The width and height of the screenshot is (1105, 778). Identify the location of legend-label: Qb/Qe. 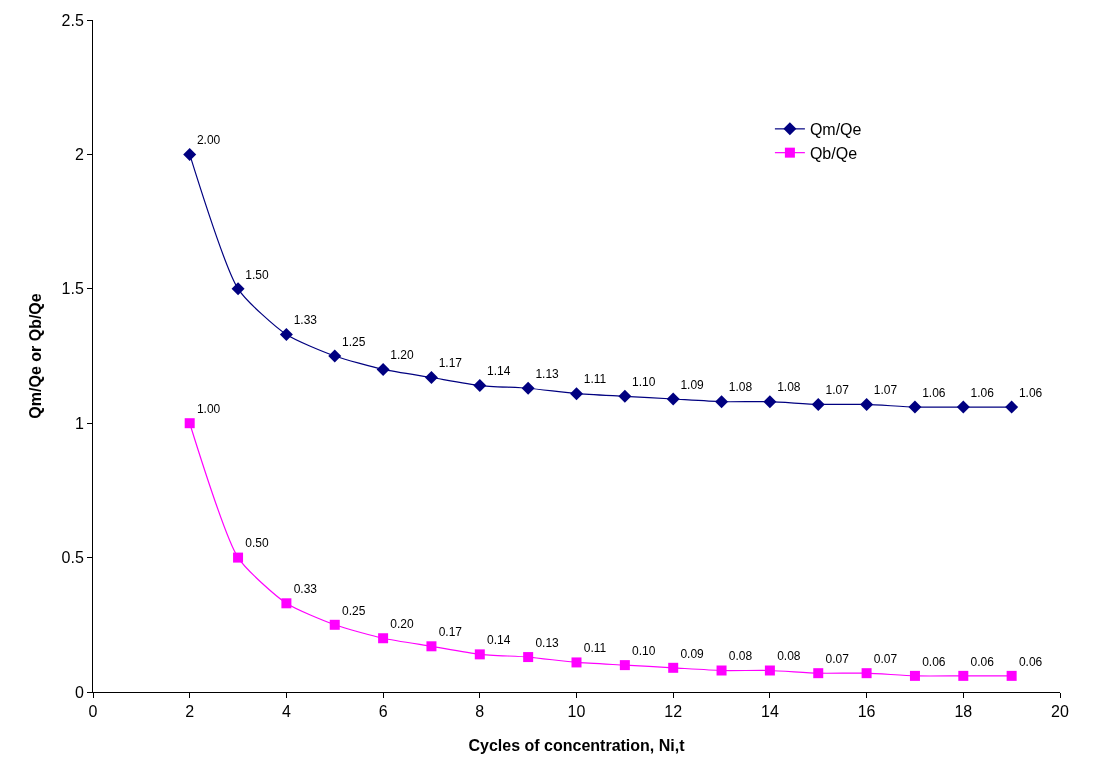
(833, 153).